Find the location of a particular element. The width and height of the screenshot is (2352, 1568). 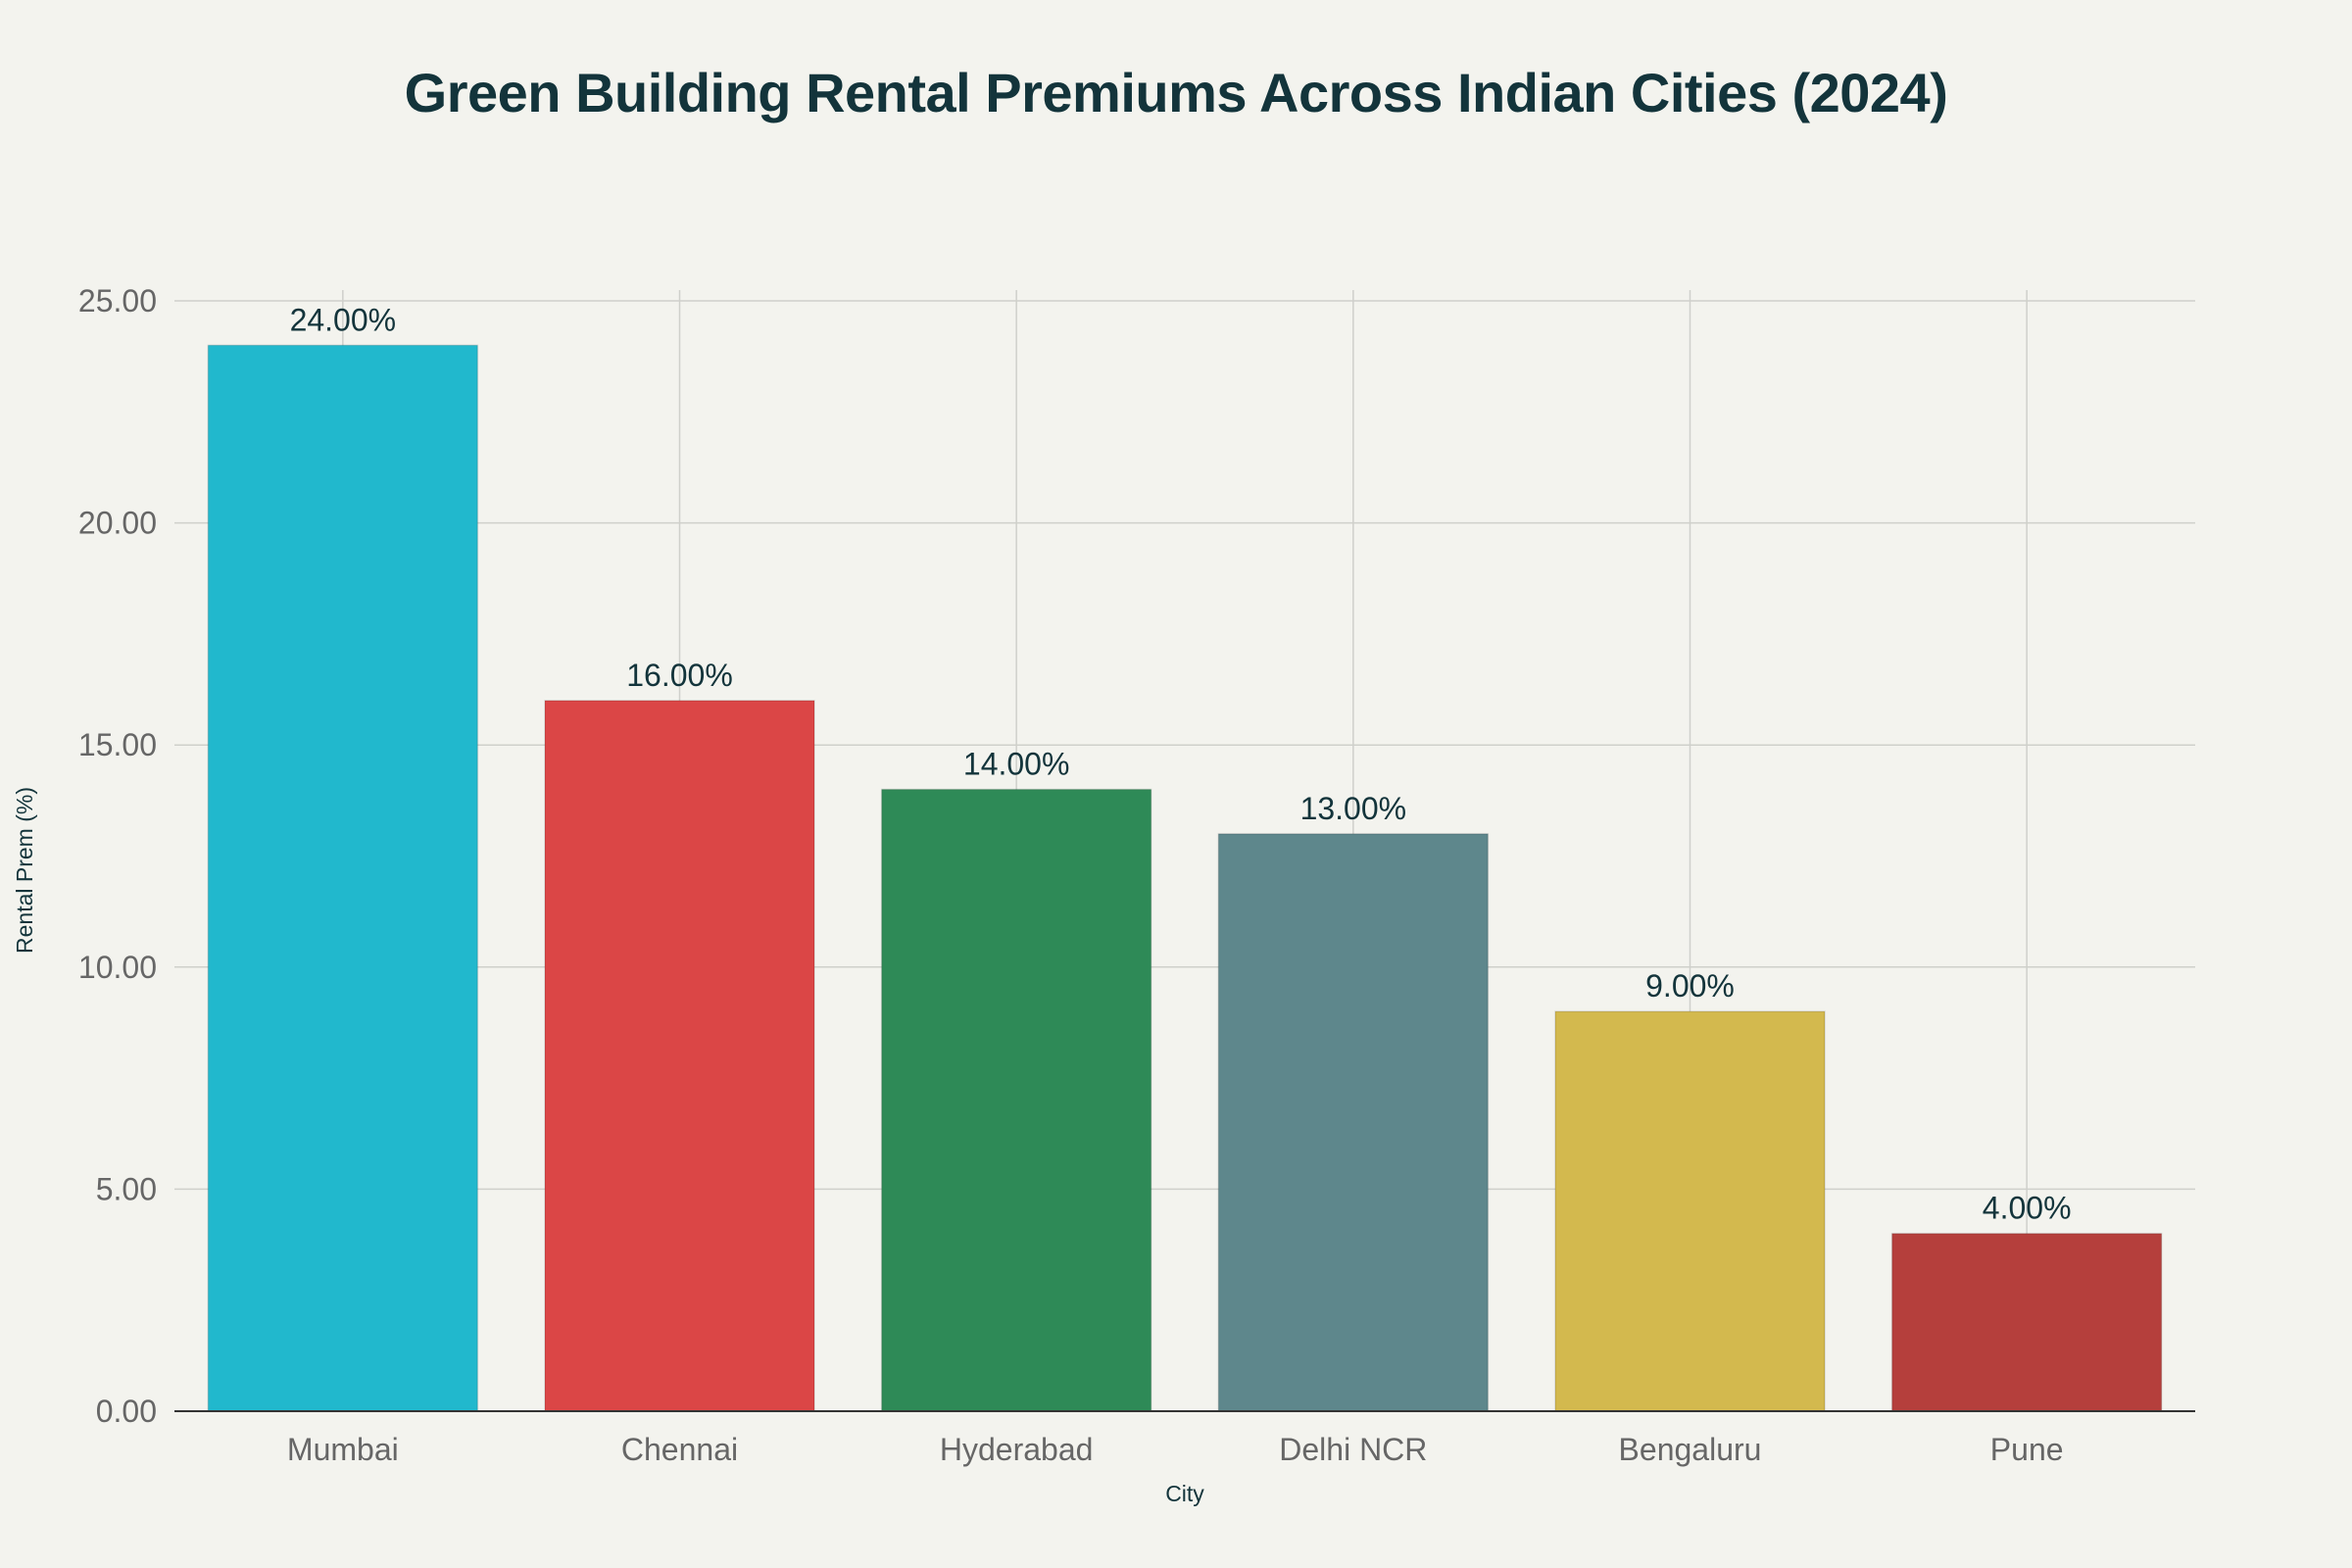

x-tick-label: Hyderabad is located at coordinates (1017, 1449).